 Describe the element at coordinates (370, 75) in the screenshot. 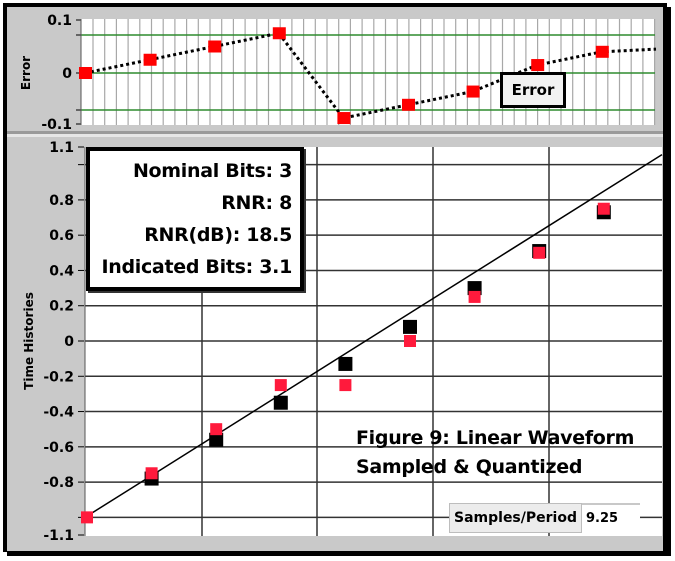

I see `error-trace` at that location.